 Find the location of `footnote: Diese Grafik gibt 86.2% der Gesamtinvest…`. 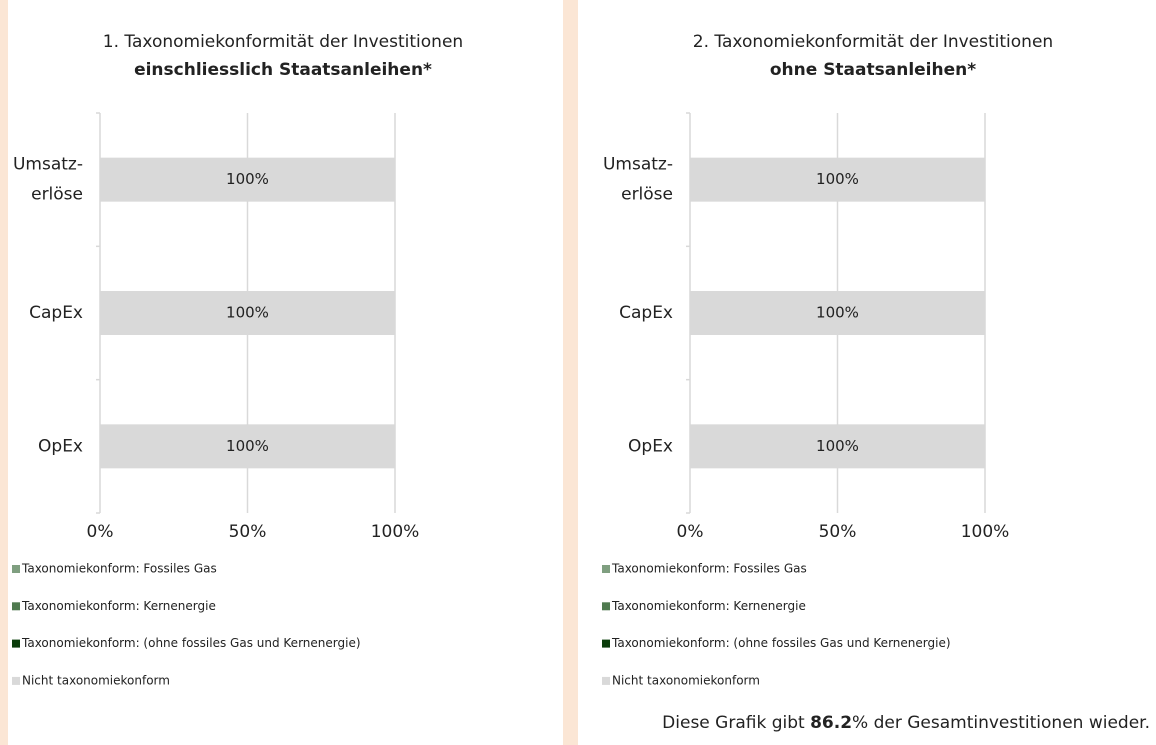

footnote: Diese Grafik gibt 86.2% der Gesamtinvest… is located at coordinates (906, 723).